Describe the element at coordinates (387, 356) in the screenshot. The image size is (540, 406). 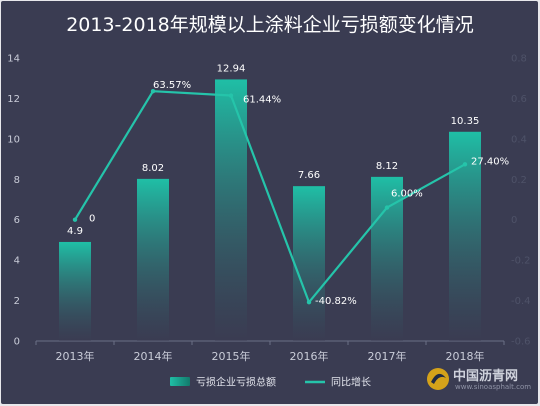
I see `x-tick-label: 2017年` at that location.